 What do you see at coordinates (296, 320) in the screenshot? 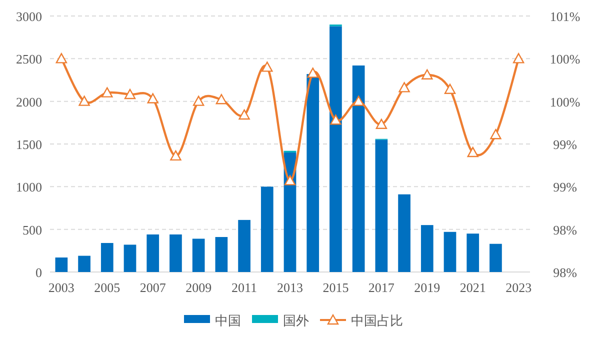
I see `legend-label: 国外` at bounding box center [296, 320].